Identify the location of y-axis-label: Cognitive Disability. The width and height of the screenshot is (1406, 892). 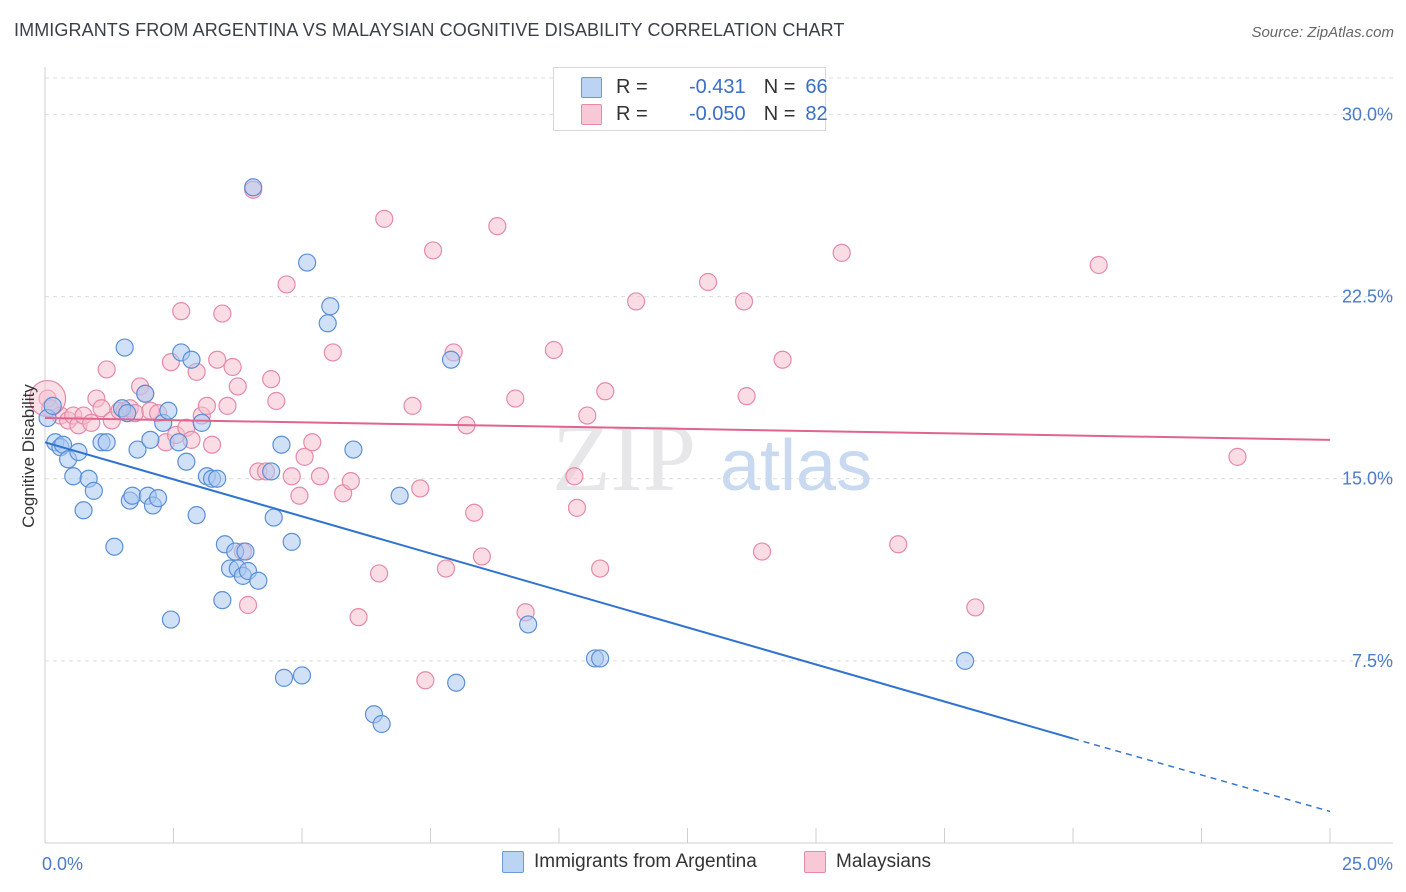
(28, 456).